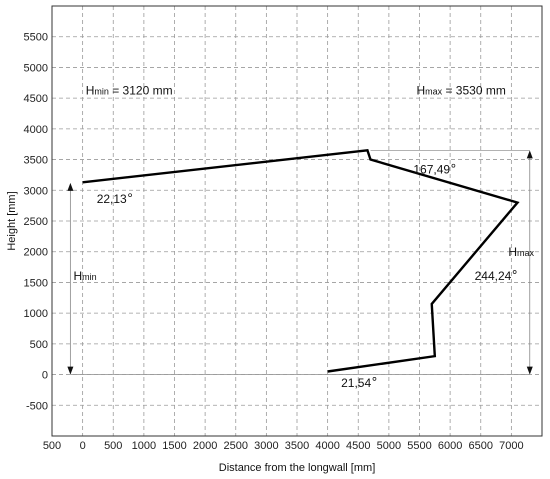 This screenshot has height=479, width=550. What do you see at coordinates (358, 446) in the screenshot?
I see `x-tick-label: 4500` at bounding box center [358, 446].